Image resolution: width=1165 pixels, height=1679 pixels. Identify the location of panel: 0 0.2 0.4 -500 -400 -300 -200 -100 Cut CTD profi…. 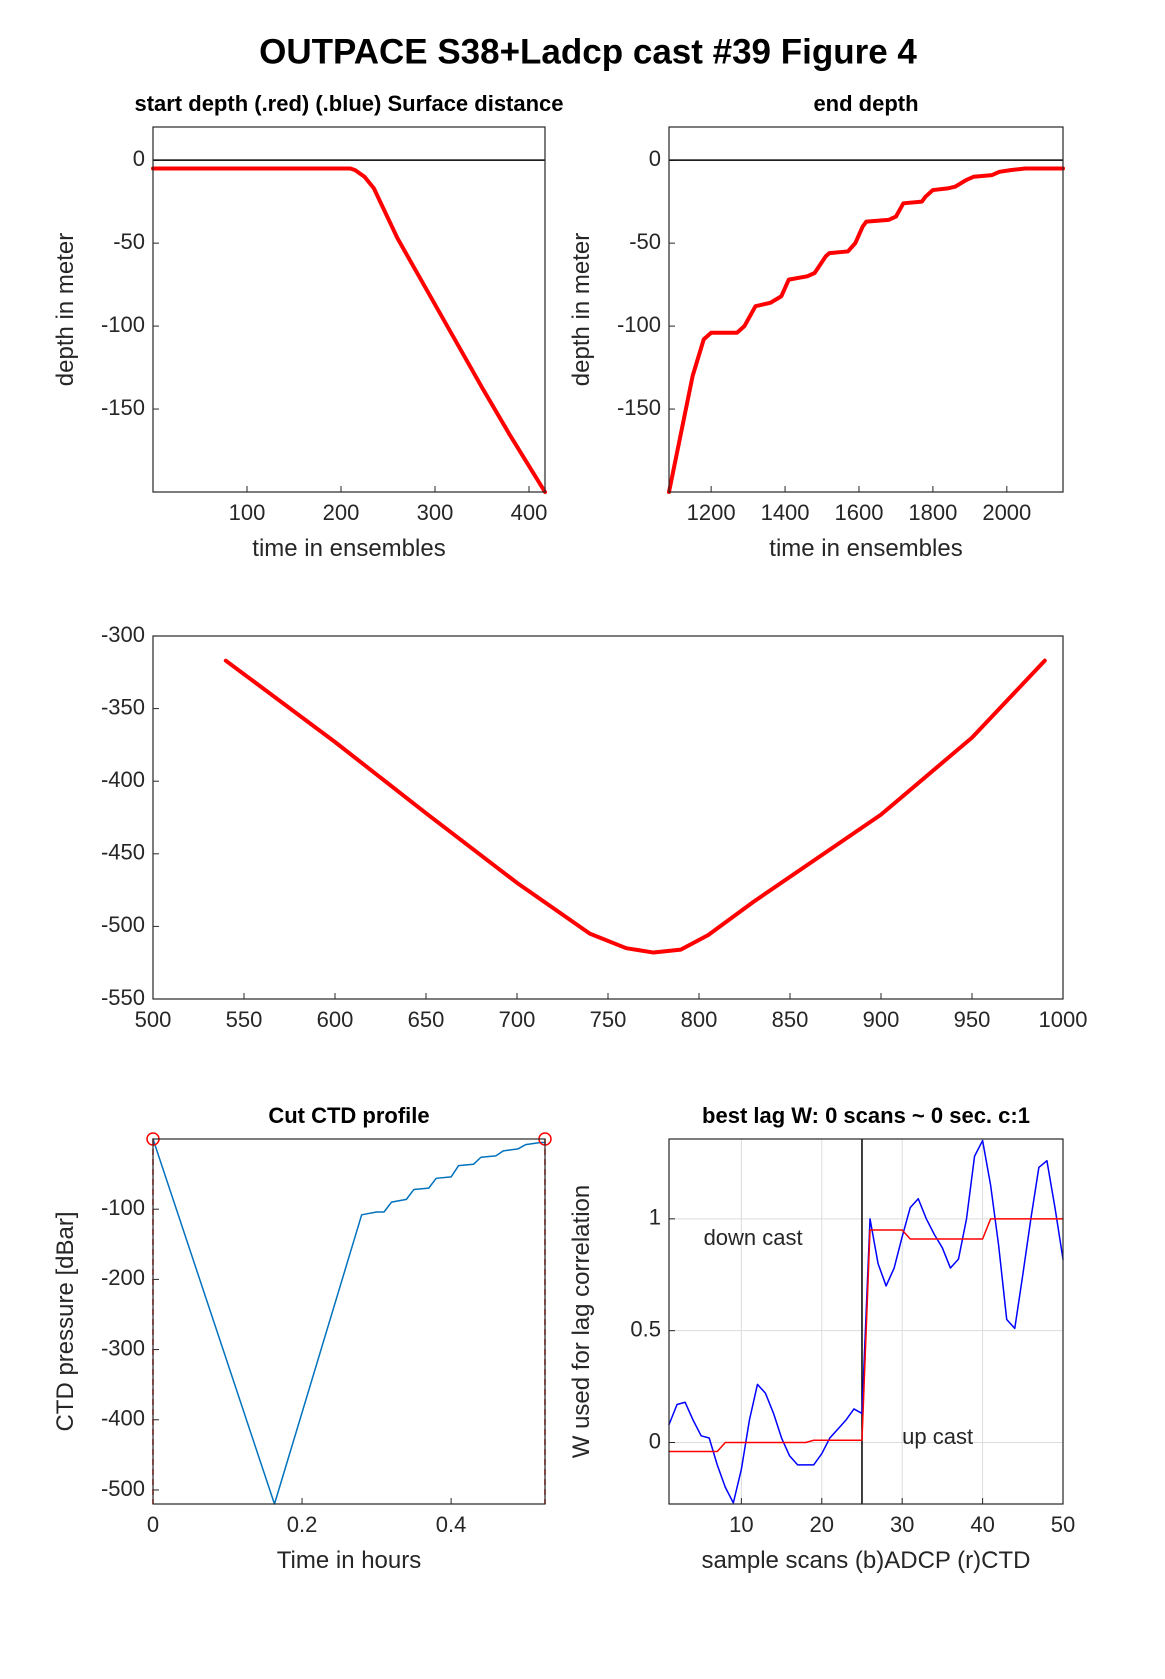
(302, 1338).